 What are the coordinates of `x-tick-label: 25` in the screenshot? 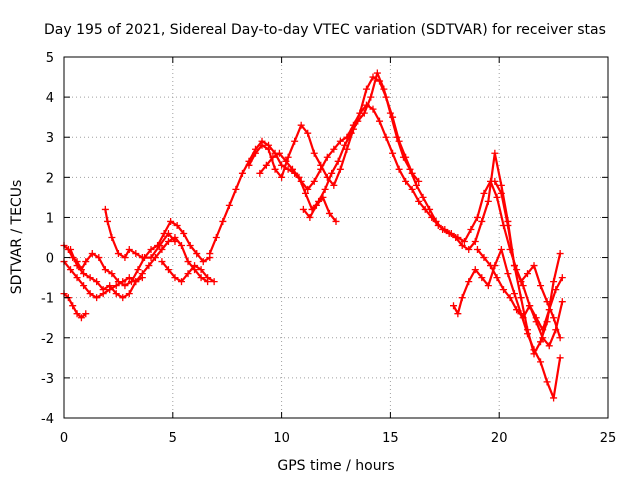 It's located at (608, 438).